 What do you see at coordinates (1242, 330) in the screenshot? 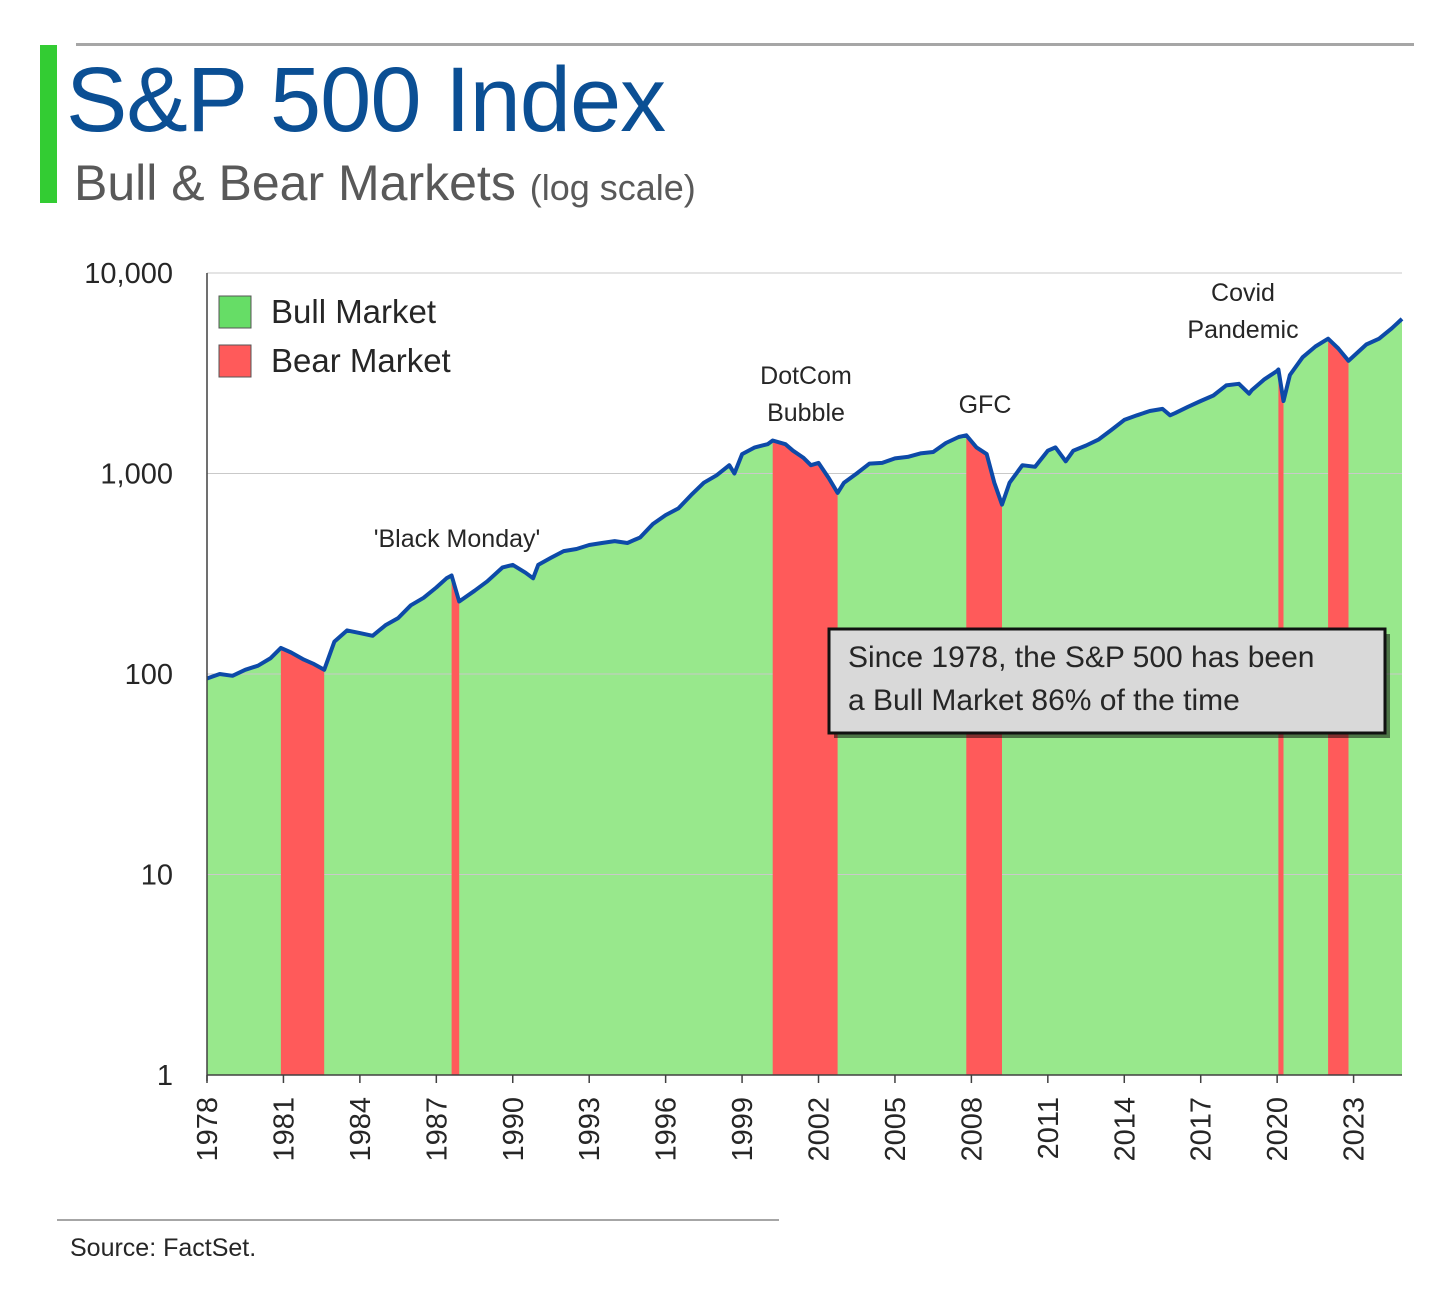
I see `annotation-covid-line2: Pandemic` at bounding box center [1242, 330].